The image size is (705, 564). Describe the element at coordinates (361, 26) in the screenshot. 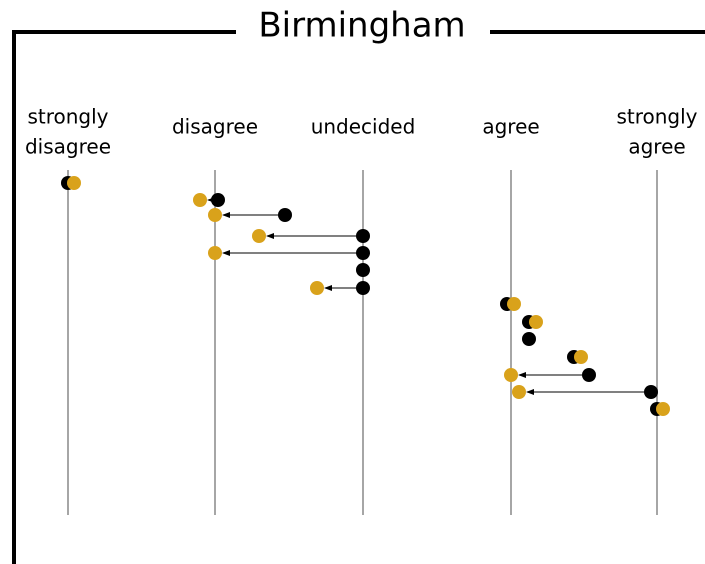

I see `title: Birmingham` at that location.